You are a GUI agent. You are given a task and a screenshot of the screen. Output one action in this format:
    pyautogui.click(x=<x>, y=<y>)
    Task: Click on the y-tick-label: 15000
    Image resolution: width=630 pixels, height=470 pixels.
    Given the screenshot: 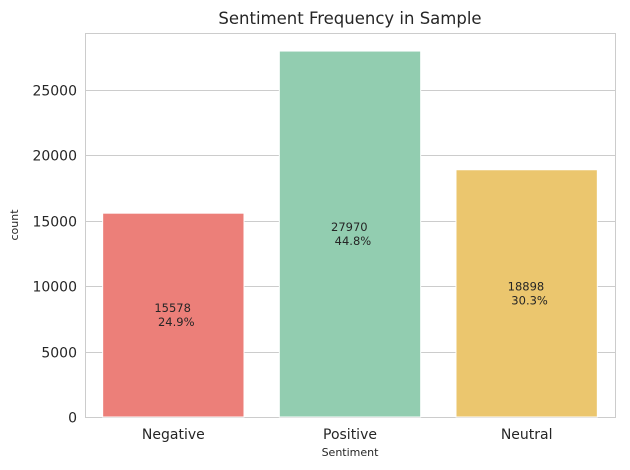 What is the action you would take?
    pyautogui.click(x=54, y=223)
    